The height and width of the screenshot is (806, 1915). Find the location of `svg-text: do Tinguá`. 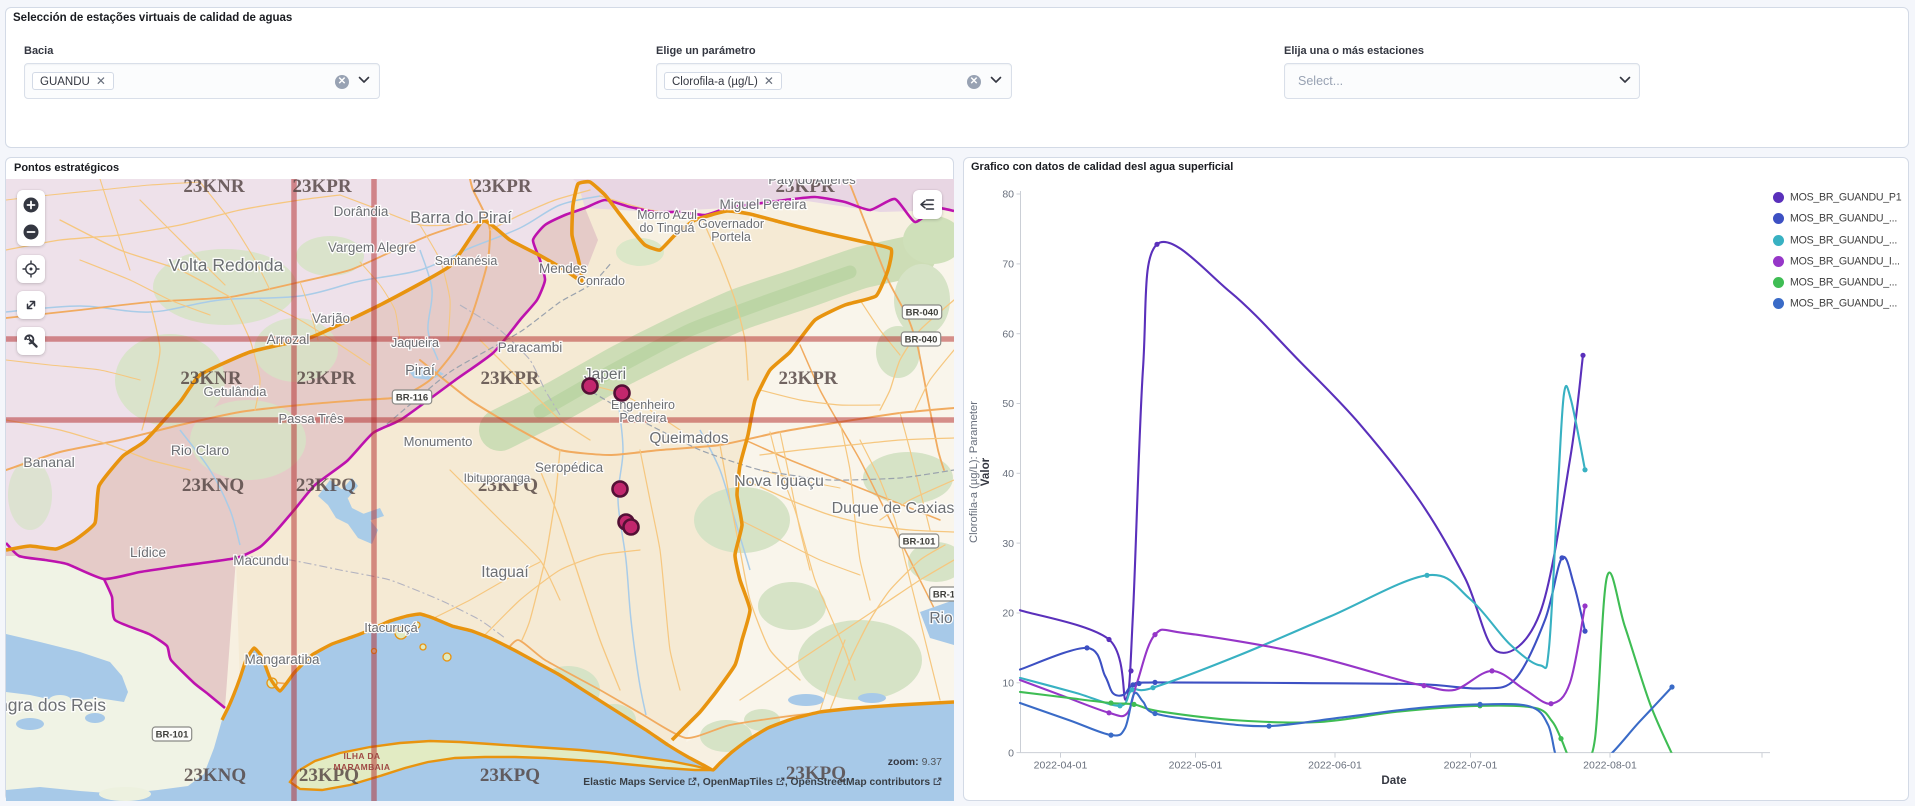

svg-text: do Tinguá is located at coordinates (667, 228).